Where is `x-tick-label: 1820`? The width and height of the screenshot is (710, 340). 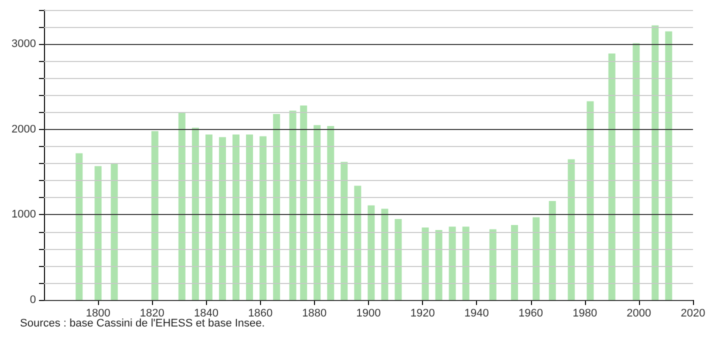
x-tick-label: 1820 is located at coordinates (152, 314).